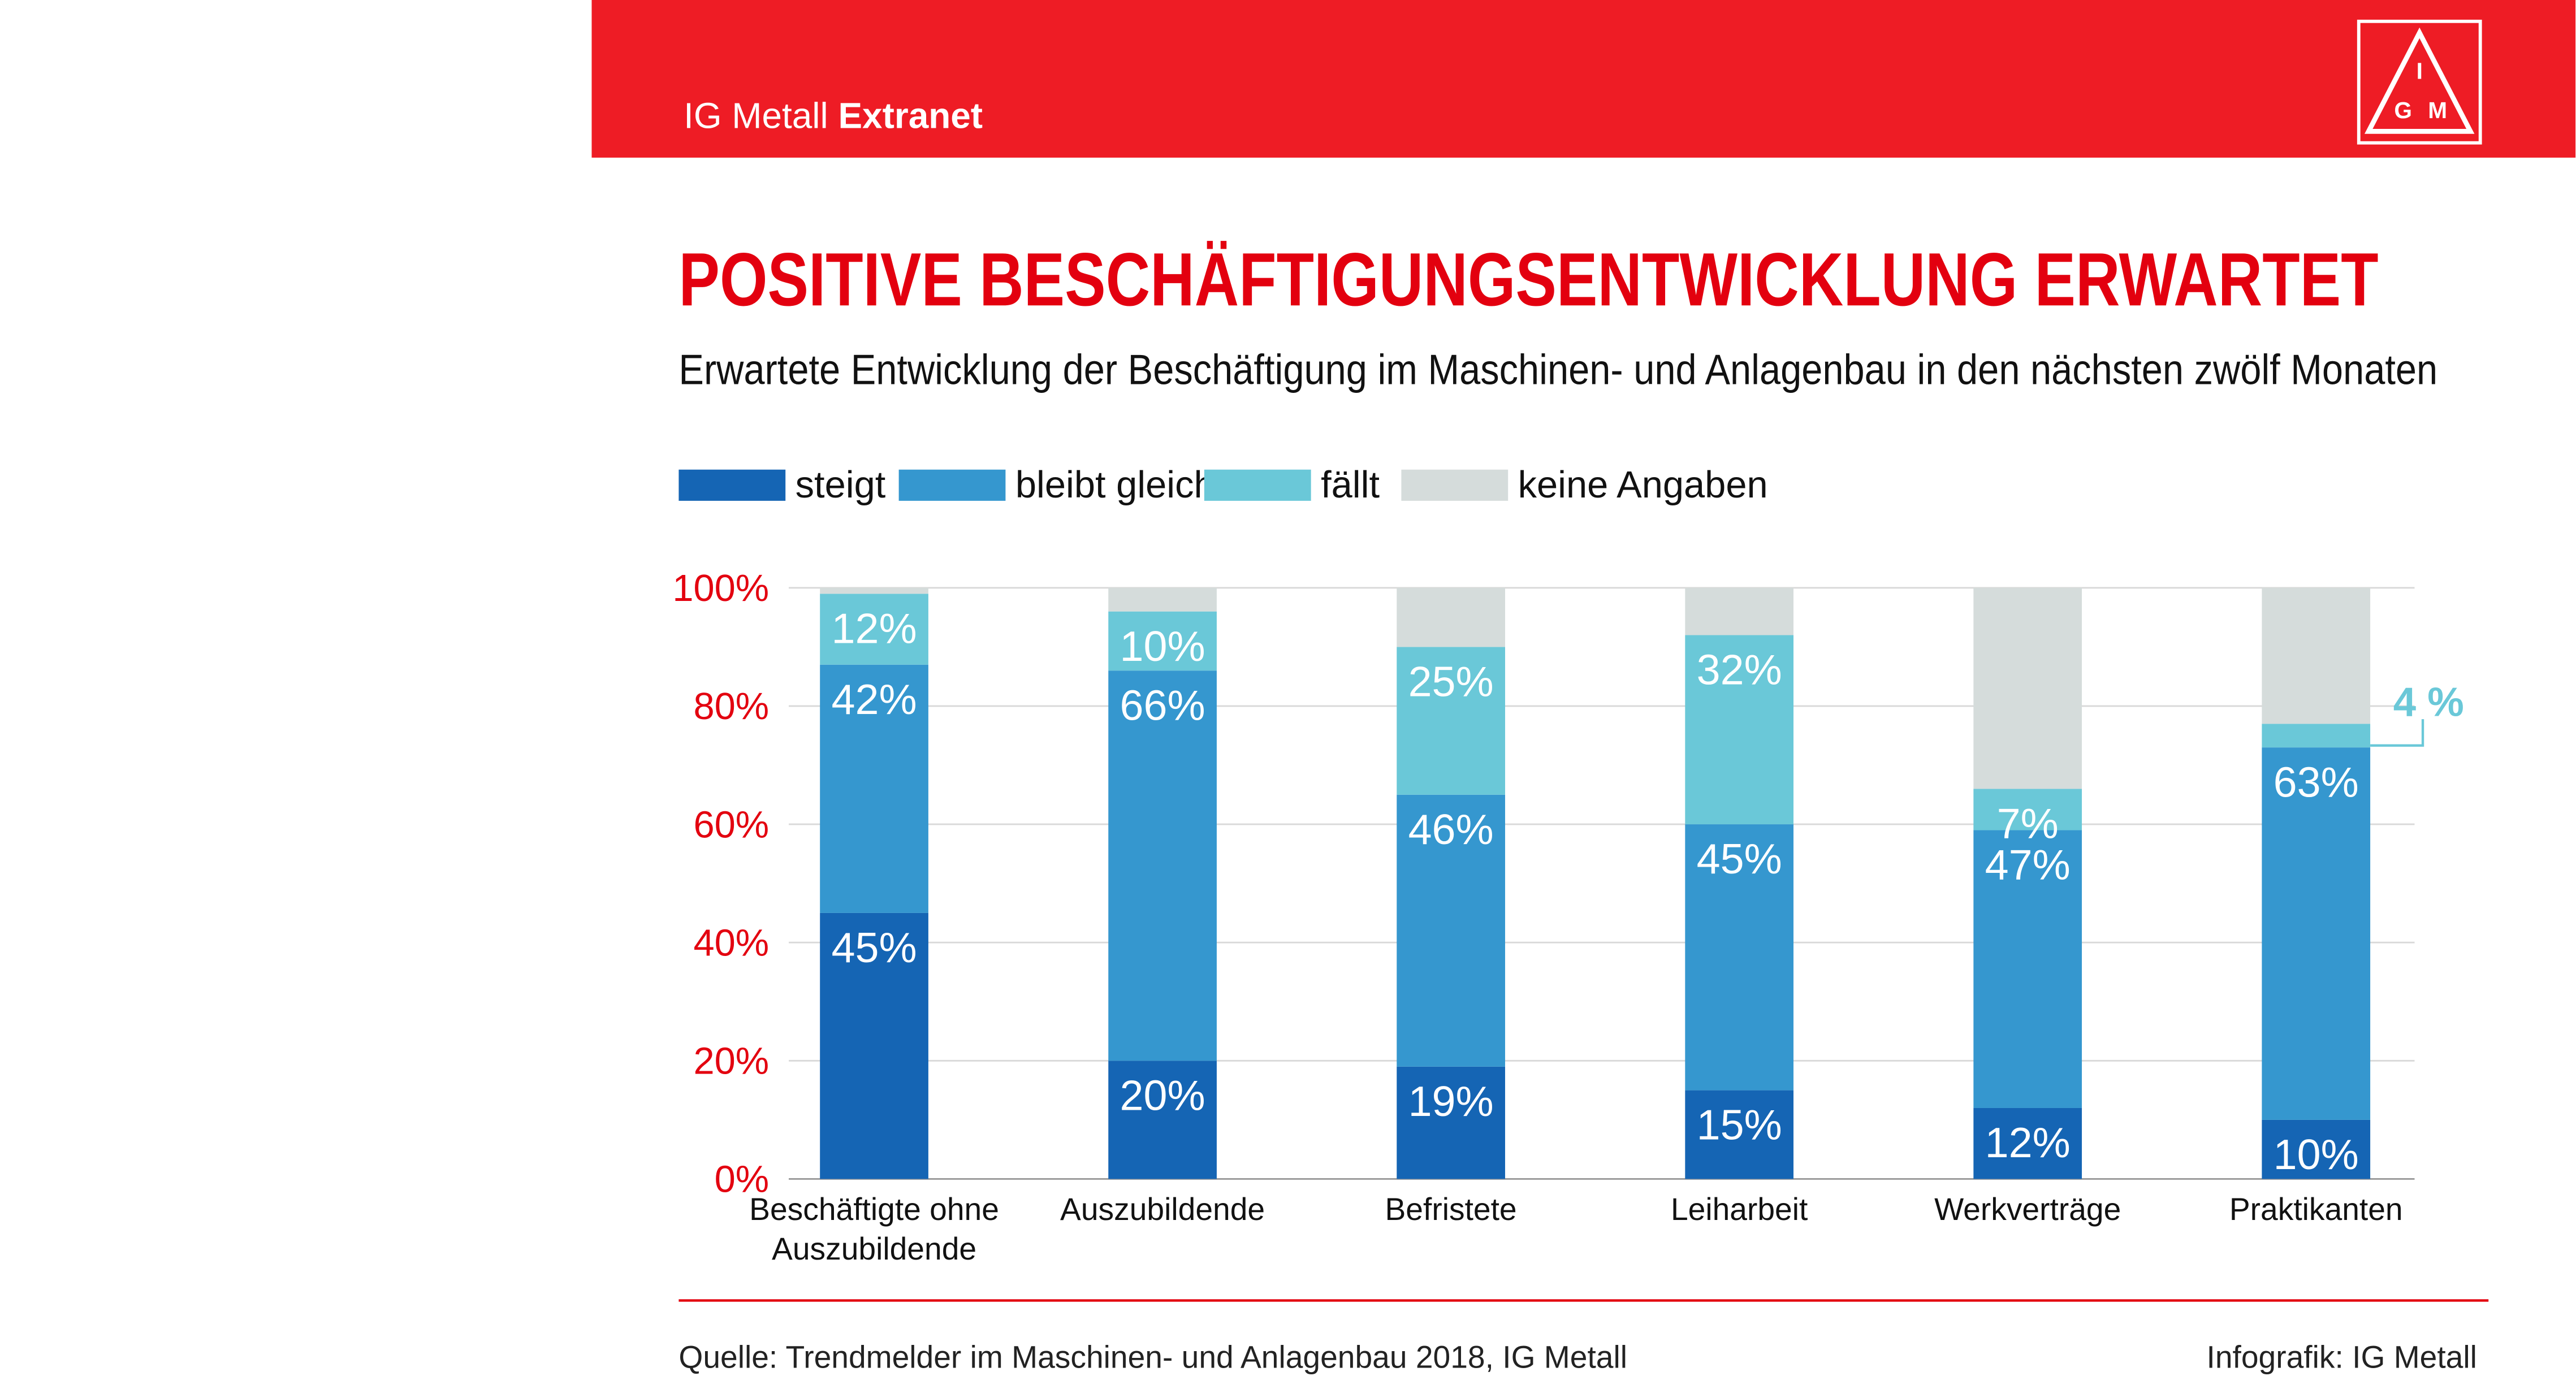 Image resolution: width=2576 pixels, height=1376 pixels. I want to click on y-tick-label: 40%, so click(731, 943).